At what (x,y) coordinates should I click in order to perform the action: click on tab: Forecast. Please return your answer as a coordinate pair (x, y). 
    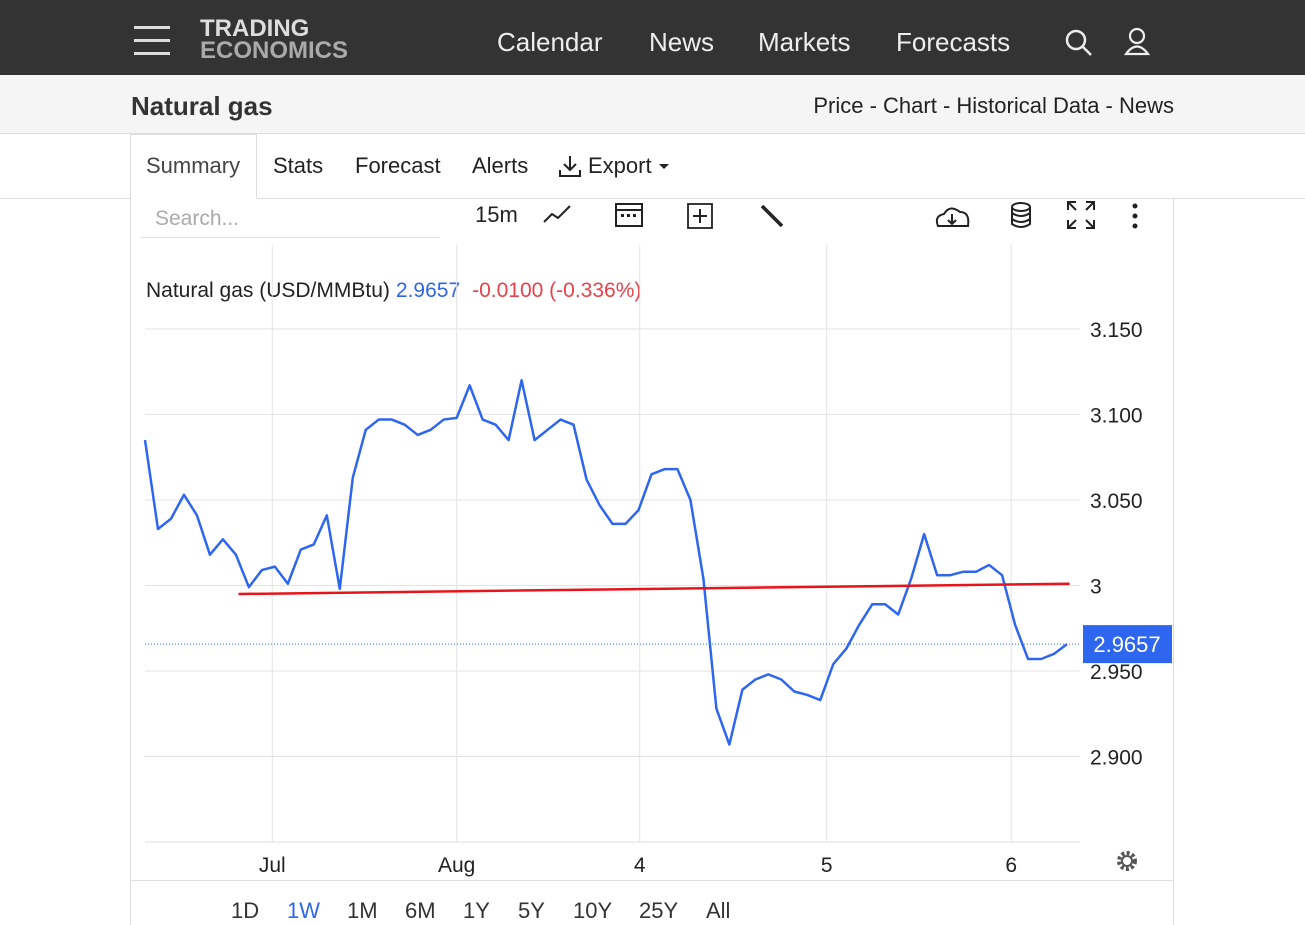
    Looking at the image, I should click on (398, 165).